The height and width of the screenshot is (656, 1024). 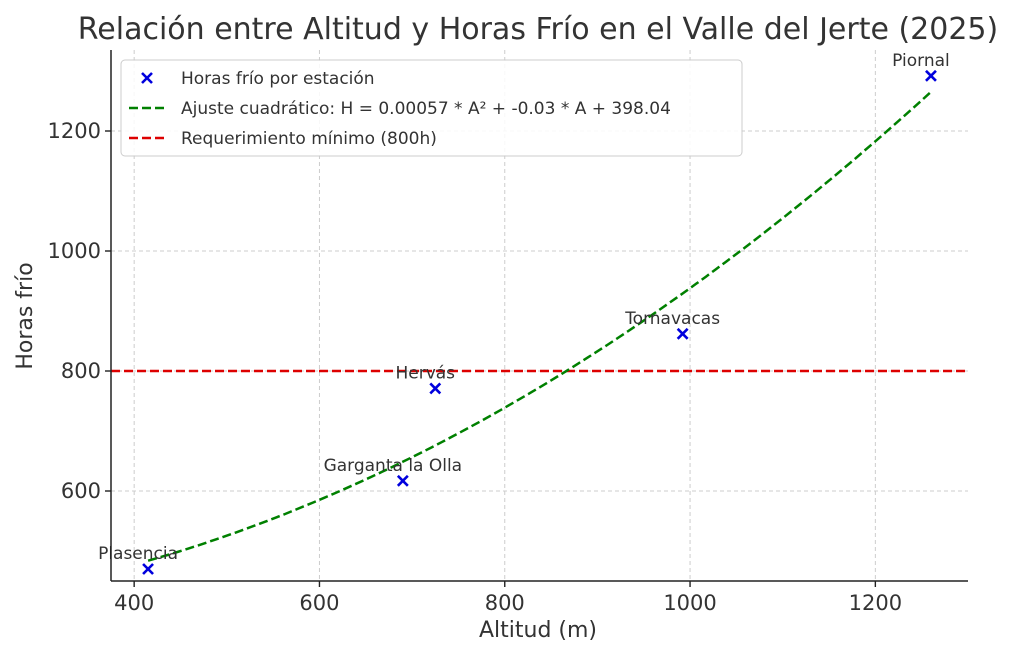 I want to click on x-axis-label: Altitud (m), so click(x=538, y=630).